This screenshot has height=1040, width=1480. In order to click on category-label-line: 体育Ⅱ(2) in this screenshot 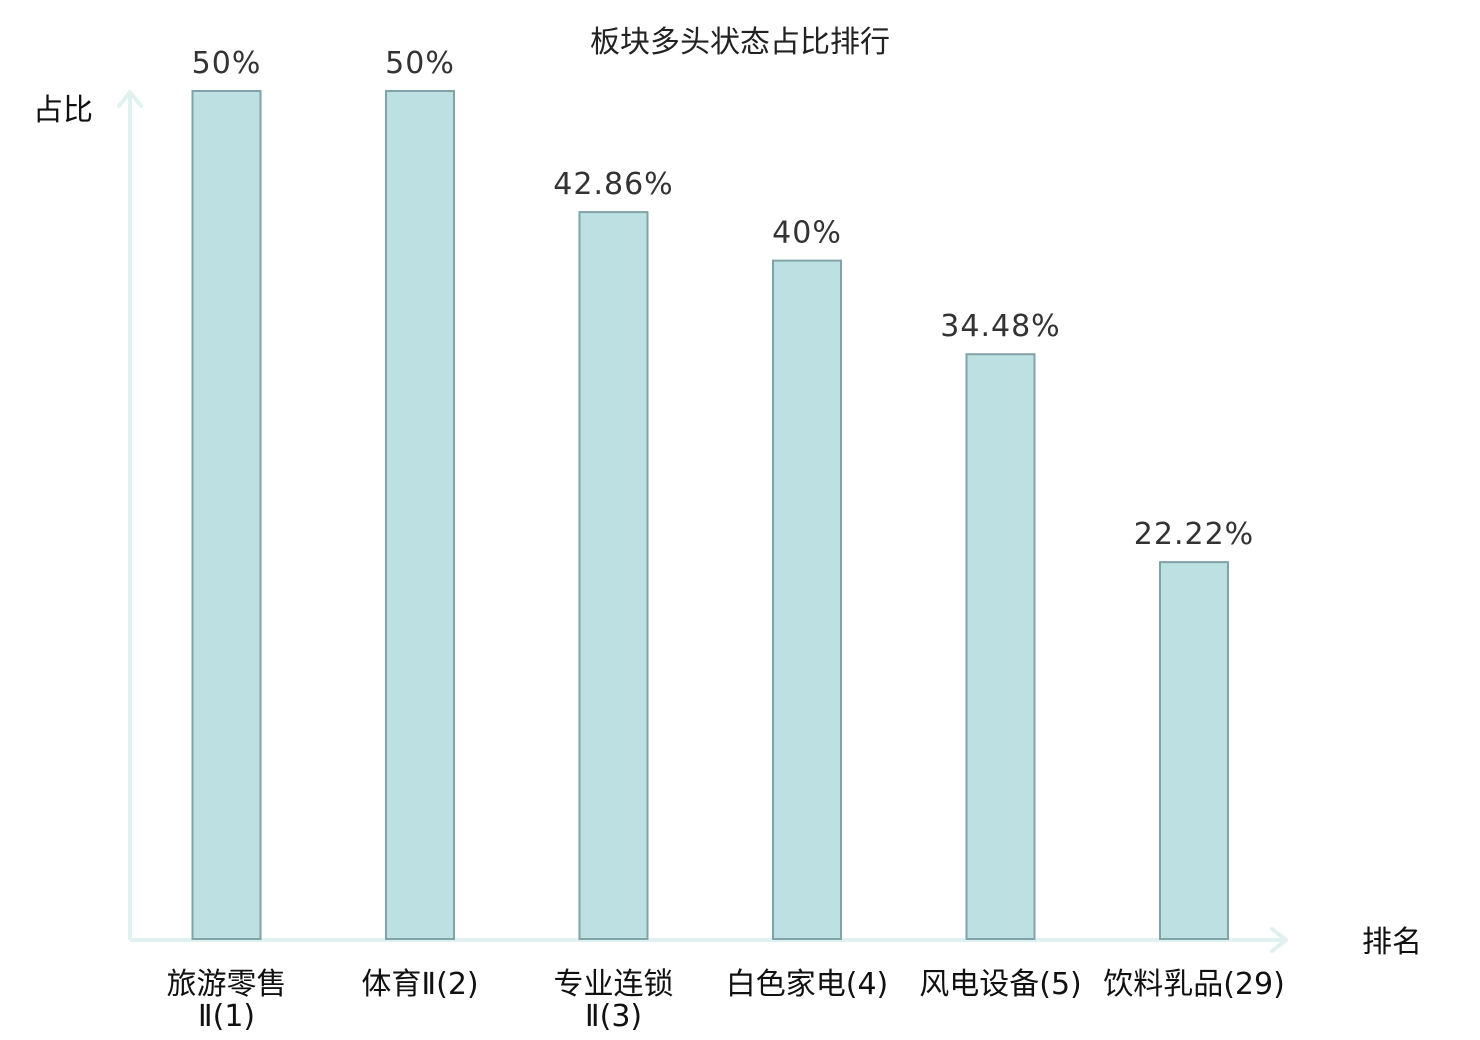, I will do `click(419, 984)`.